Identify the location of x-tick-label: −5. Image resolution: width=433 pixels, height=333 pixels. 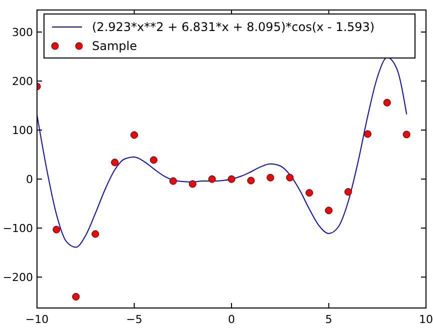
(134, 319).